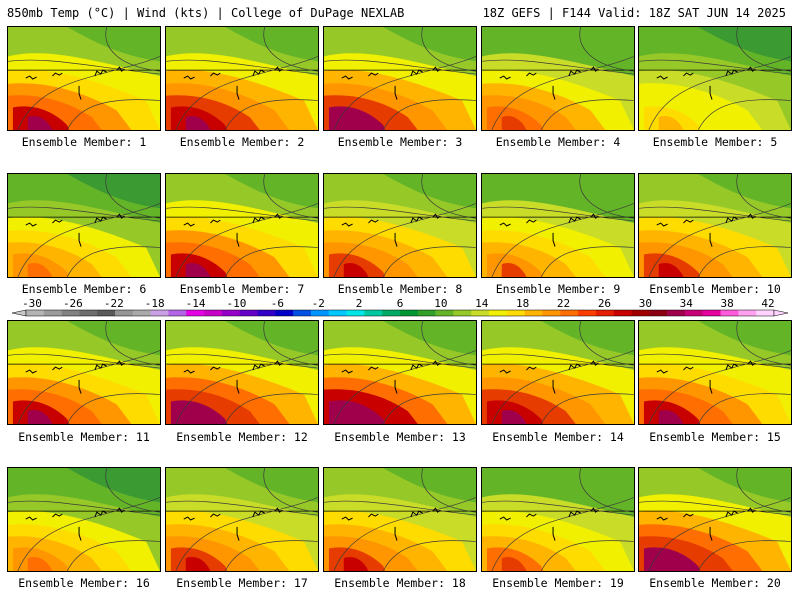 This screenshot has height=600, width=800. What do you see at coordinates (196, 303) in the screenshot?
I see `colorbar-tick-label: -14` at bounding box center [196, 303].